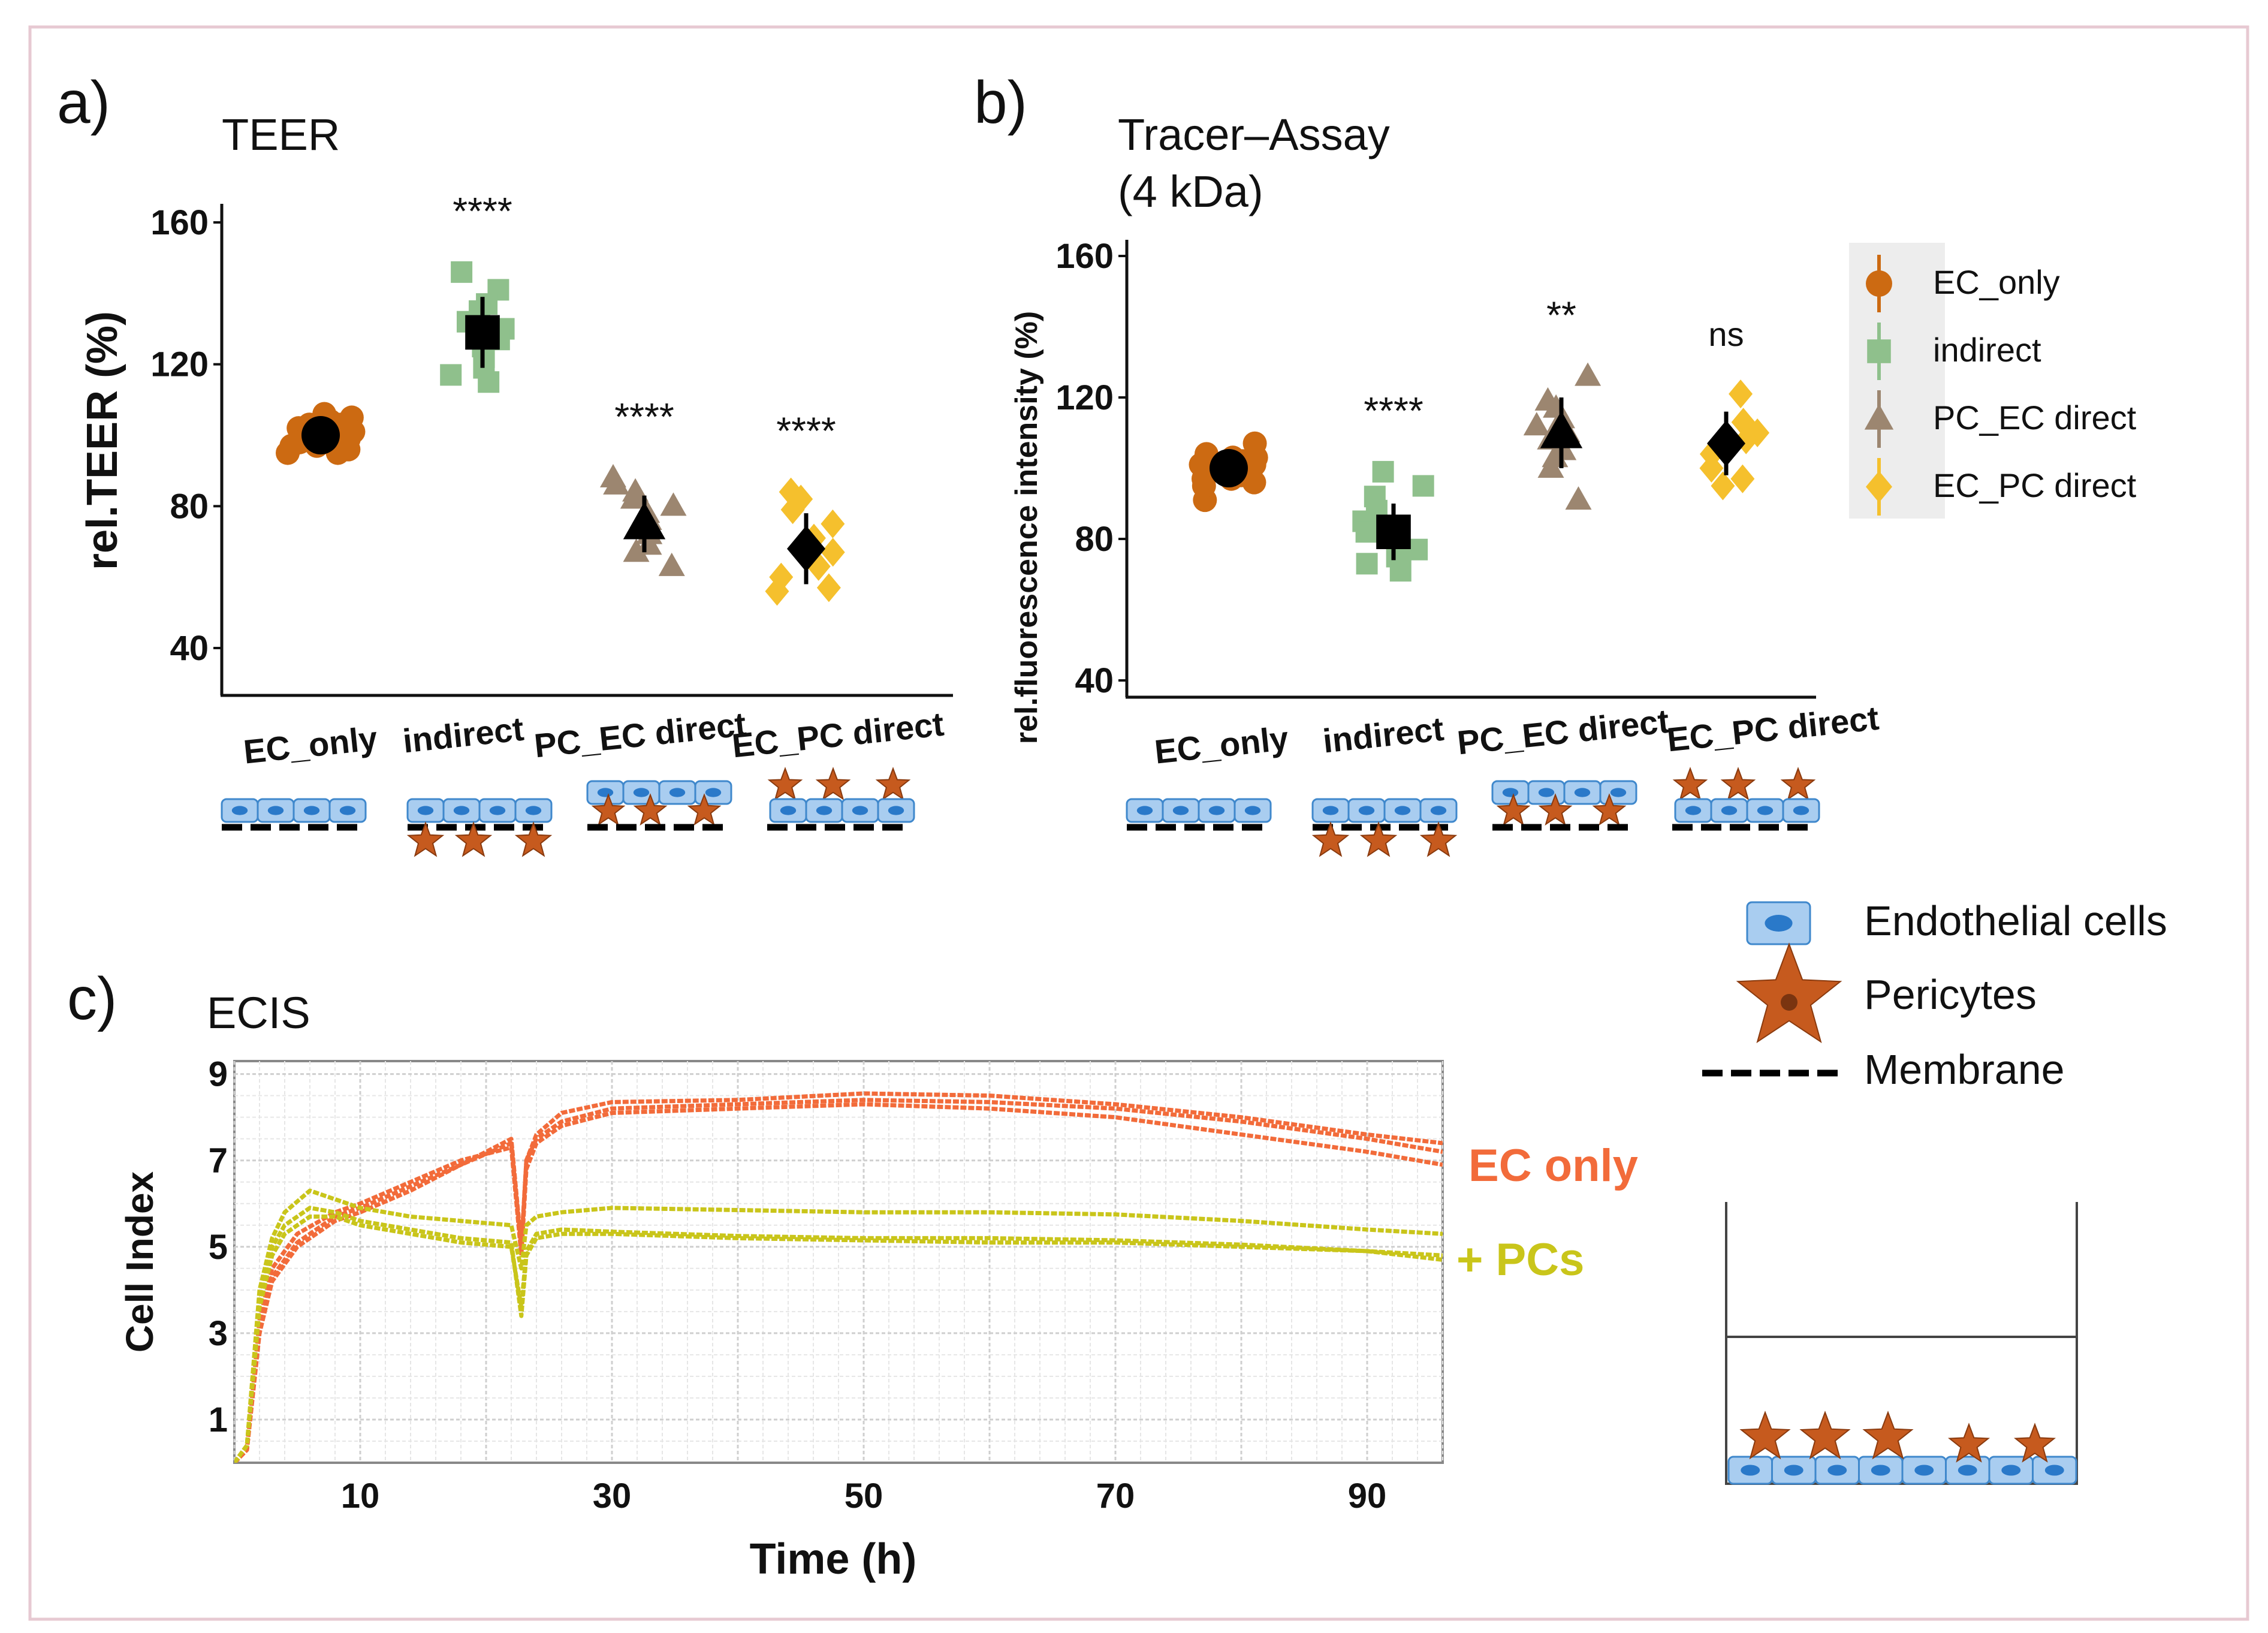 Image resolution: width=2268 pixels, height=1633 pixels. I want to click on panel-a-significance: **** **** ****, so click(644, 321).